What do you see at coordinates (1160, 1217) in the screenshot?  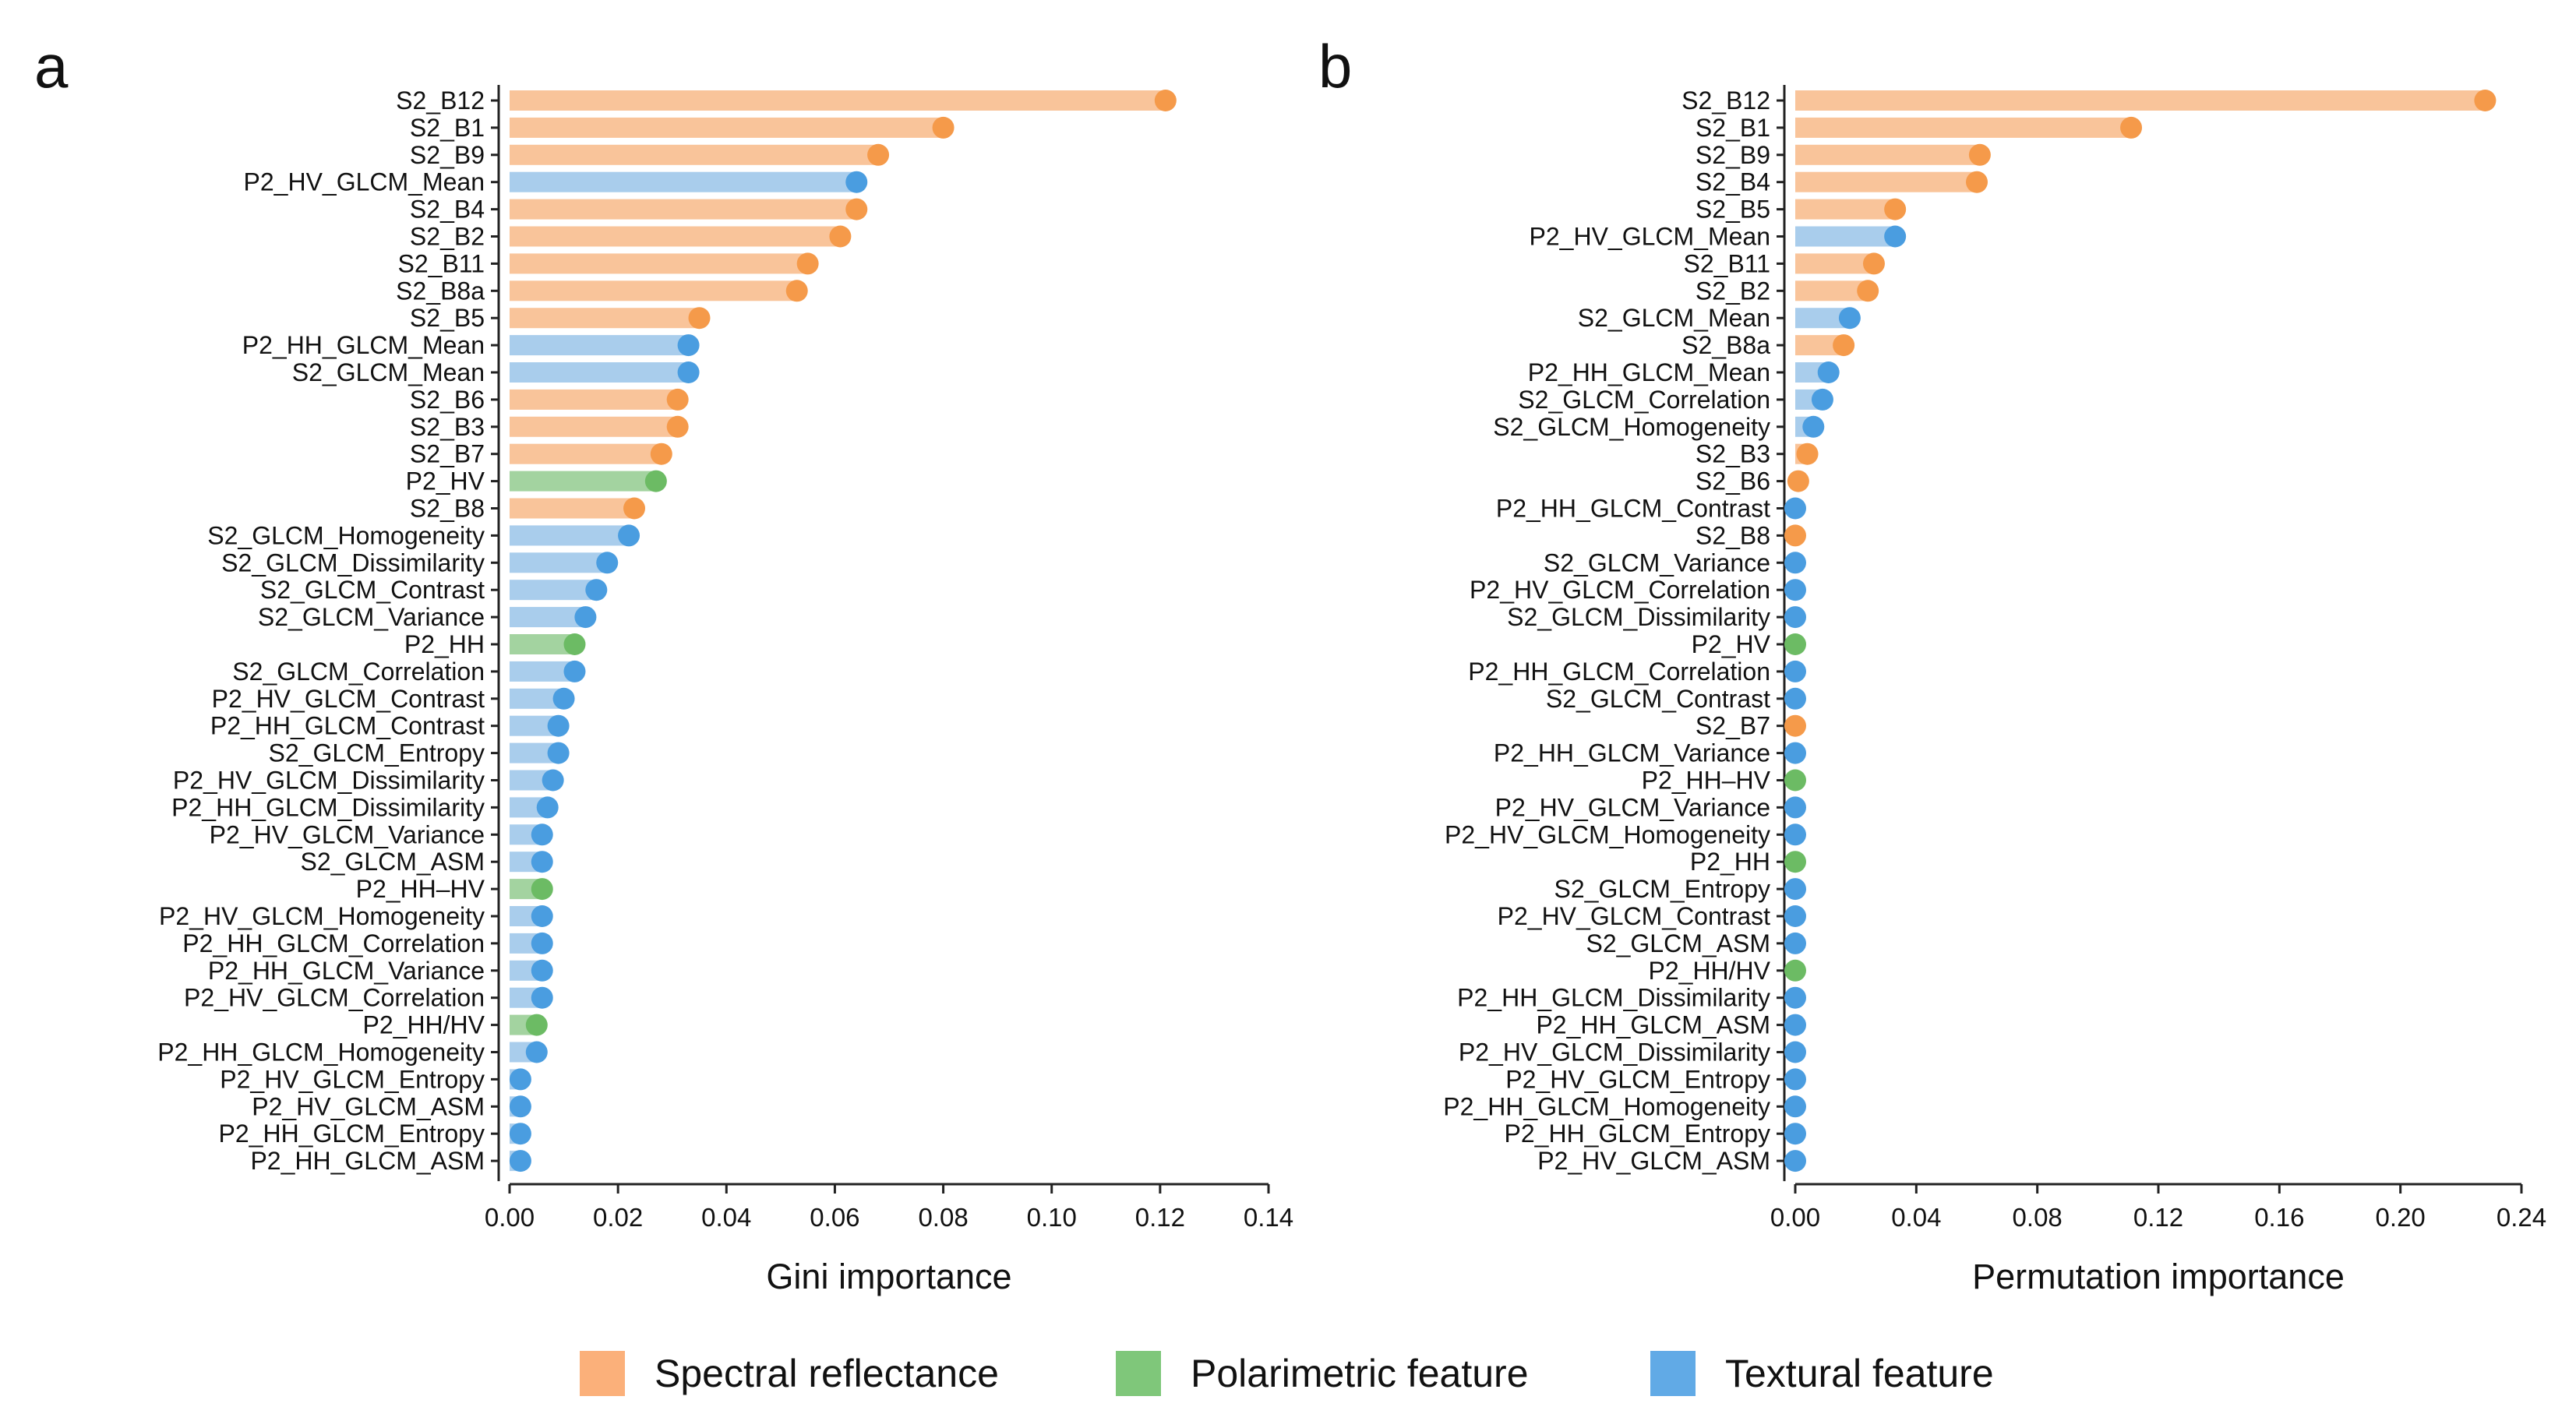 I see `x-tick-label: 0.12` at bounding box center [1160, 1217].